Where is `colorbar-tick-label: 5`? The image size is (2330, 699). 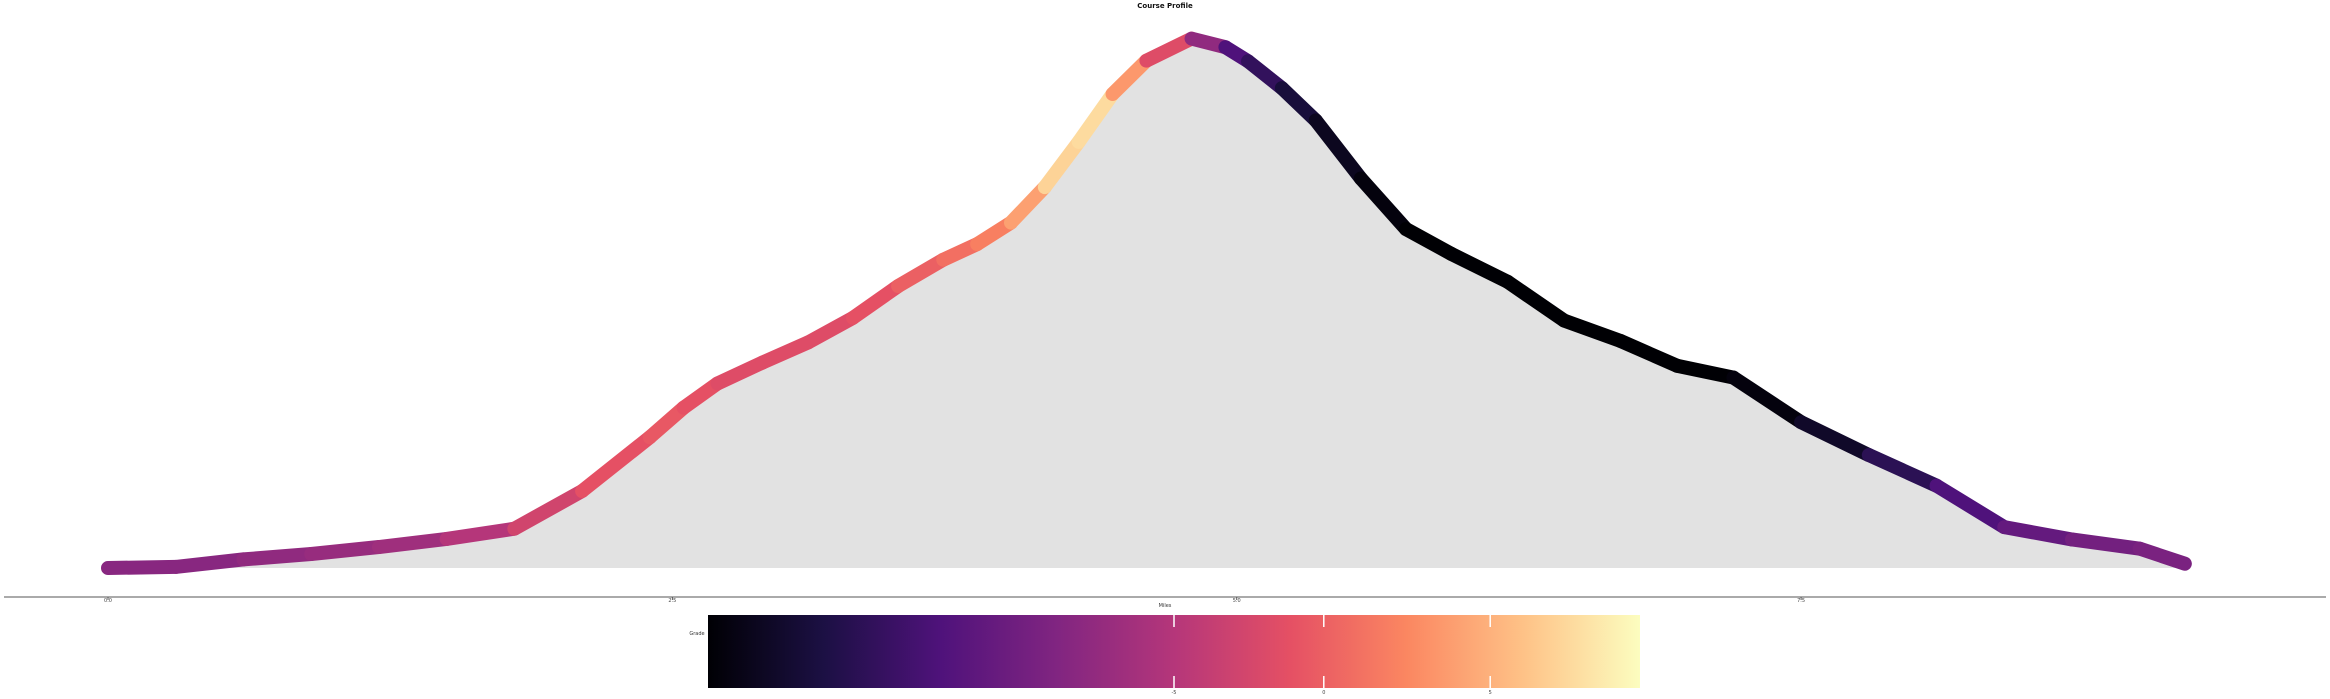 colorbar-tick-label: 5 is located at coordinates (1490, 693).